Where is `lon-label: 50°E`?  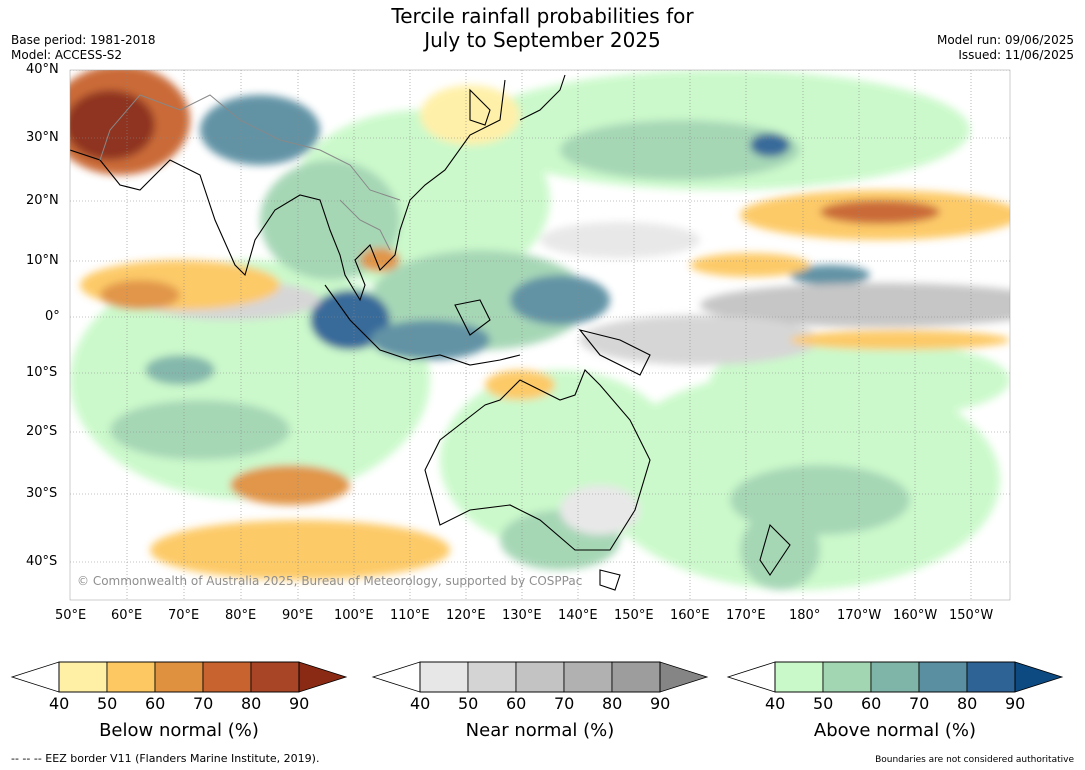 lon-label: 50°E is located at coordinates (71, 615).